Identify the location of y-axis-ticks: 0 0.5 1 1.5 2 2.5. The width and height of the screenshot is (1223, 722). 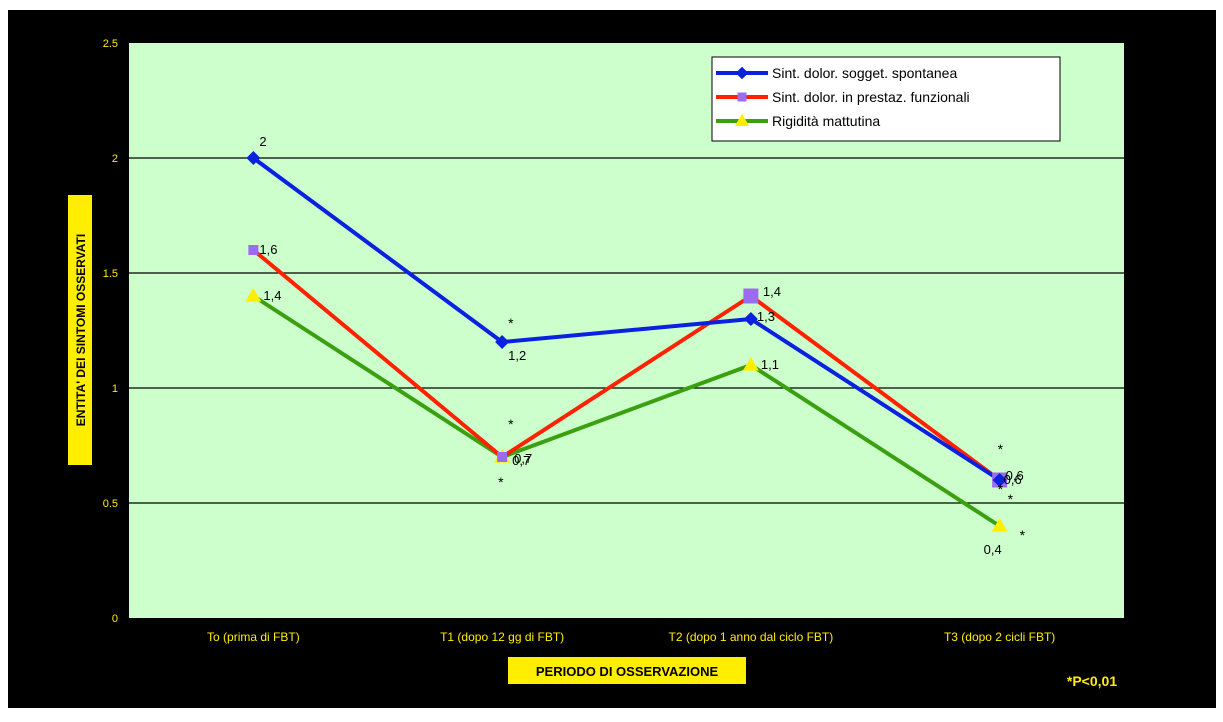
(110, 331).